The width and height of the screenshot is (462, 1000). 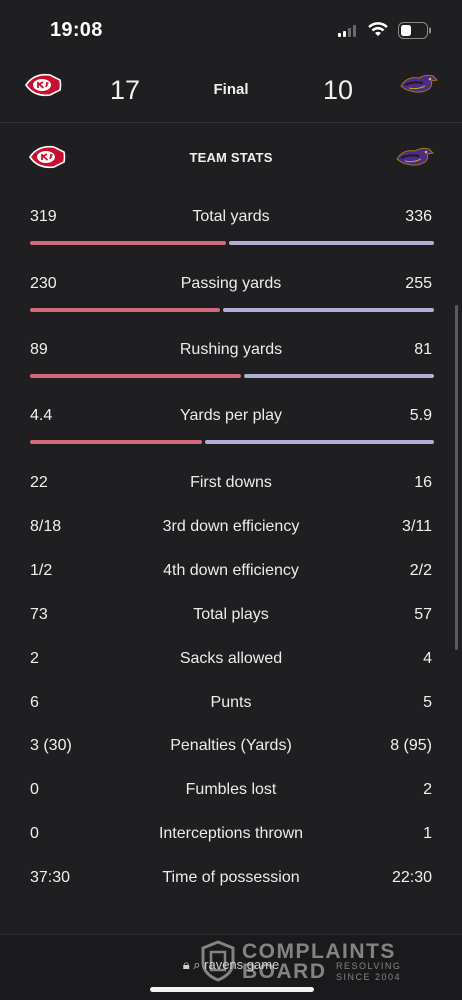 What do you see at coordinates (231, 702) in the screenshot?
I see `stat-label: Punts` at bounding box center [231, 702].